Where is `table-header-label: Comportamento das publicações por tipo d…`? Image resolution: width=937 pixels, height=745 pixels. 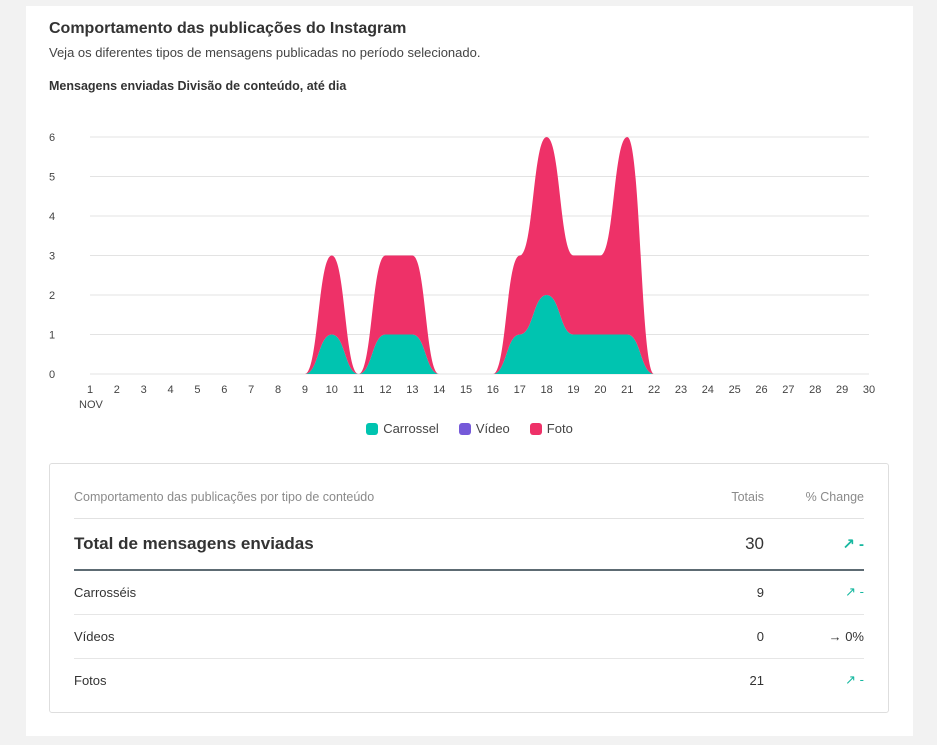 table-header-label: Comportamento das publicações por tipo d… is located at coordinates (224, 497).